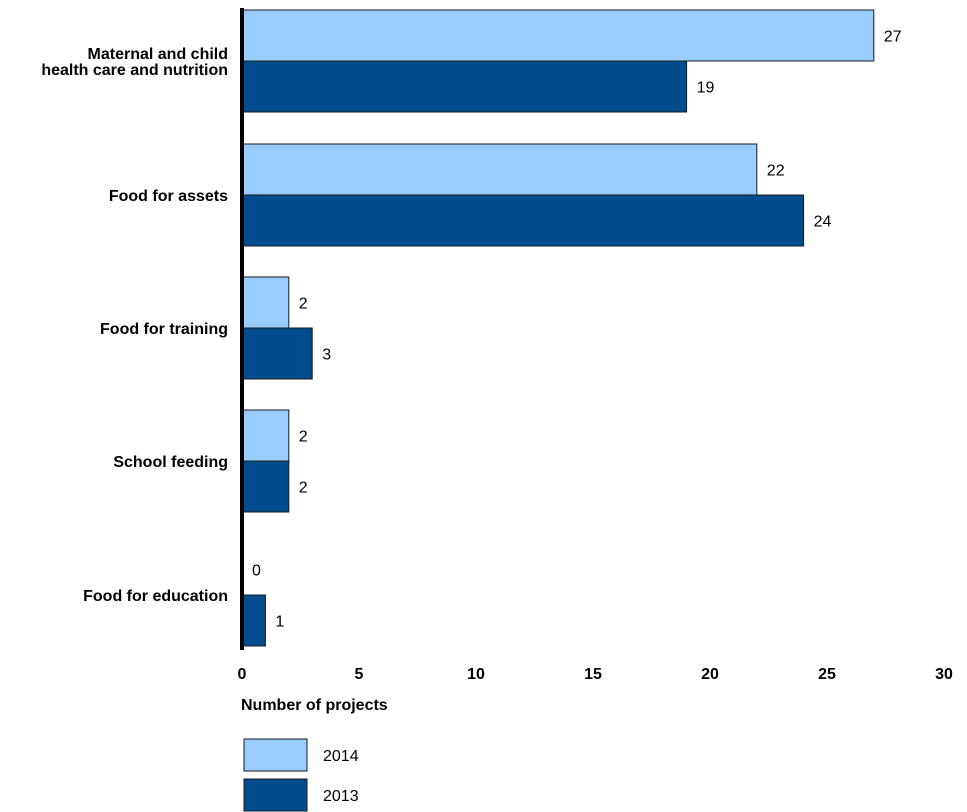 The height and width of the screenshot is (812, 967). What do you see at coordinates (593, 674) in the screenshot?
I see `x-tick-label-15: 15` at bounding box center [593, 674].